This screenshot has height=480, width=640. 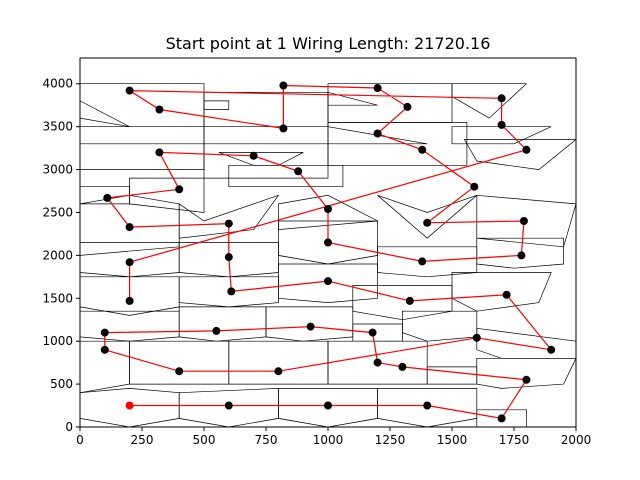 What do you see at coordinates (80, 440) in the screenshot?
I see `x-tick-label: 0` at bounding box center [80, 440].